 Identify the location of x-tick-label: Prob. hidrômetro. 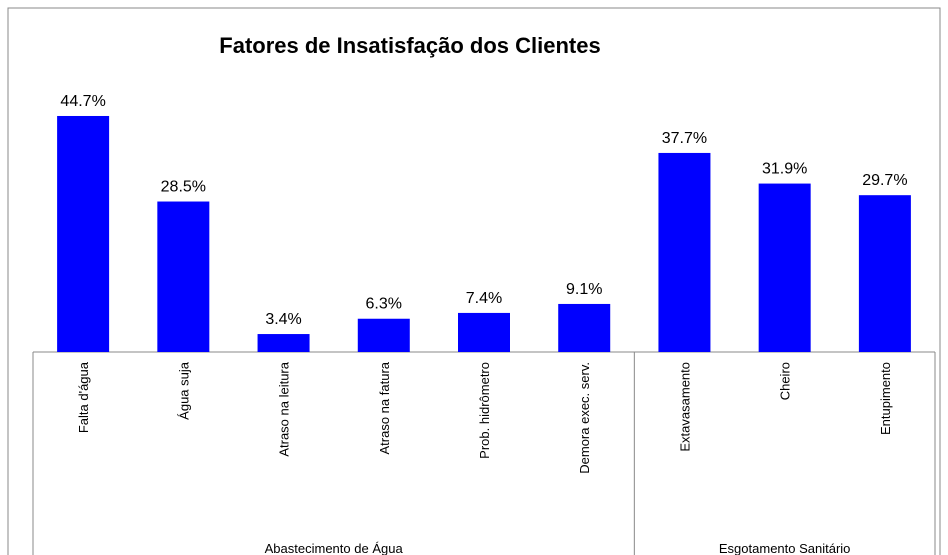
(484, 410).